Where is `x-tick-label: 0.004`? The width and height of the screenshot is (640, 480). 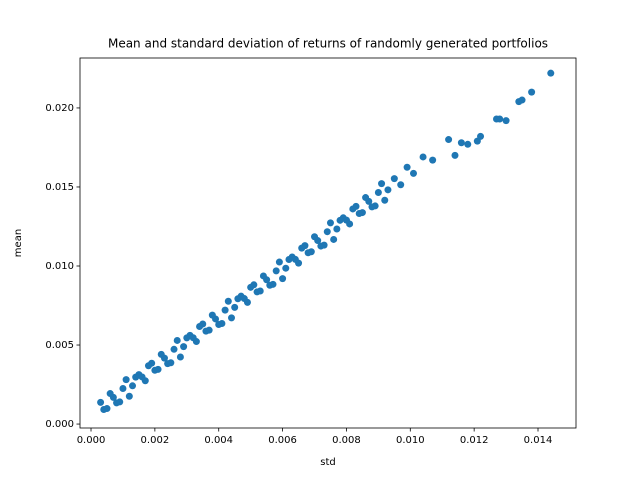 x-tick-label: 0.004 is located at coordinates (218, 440).